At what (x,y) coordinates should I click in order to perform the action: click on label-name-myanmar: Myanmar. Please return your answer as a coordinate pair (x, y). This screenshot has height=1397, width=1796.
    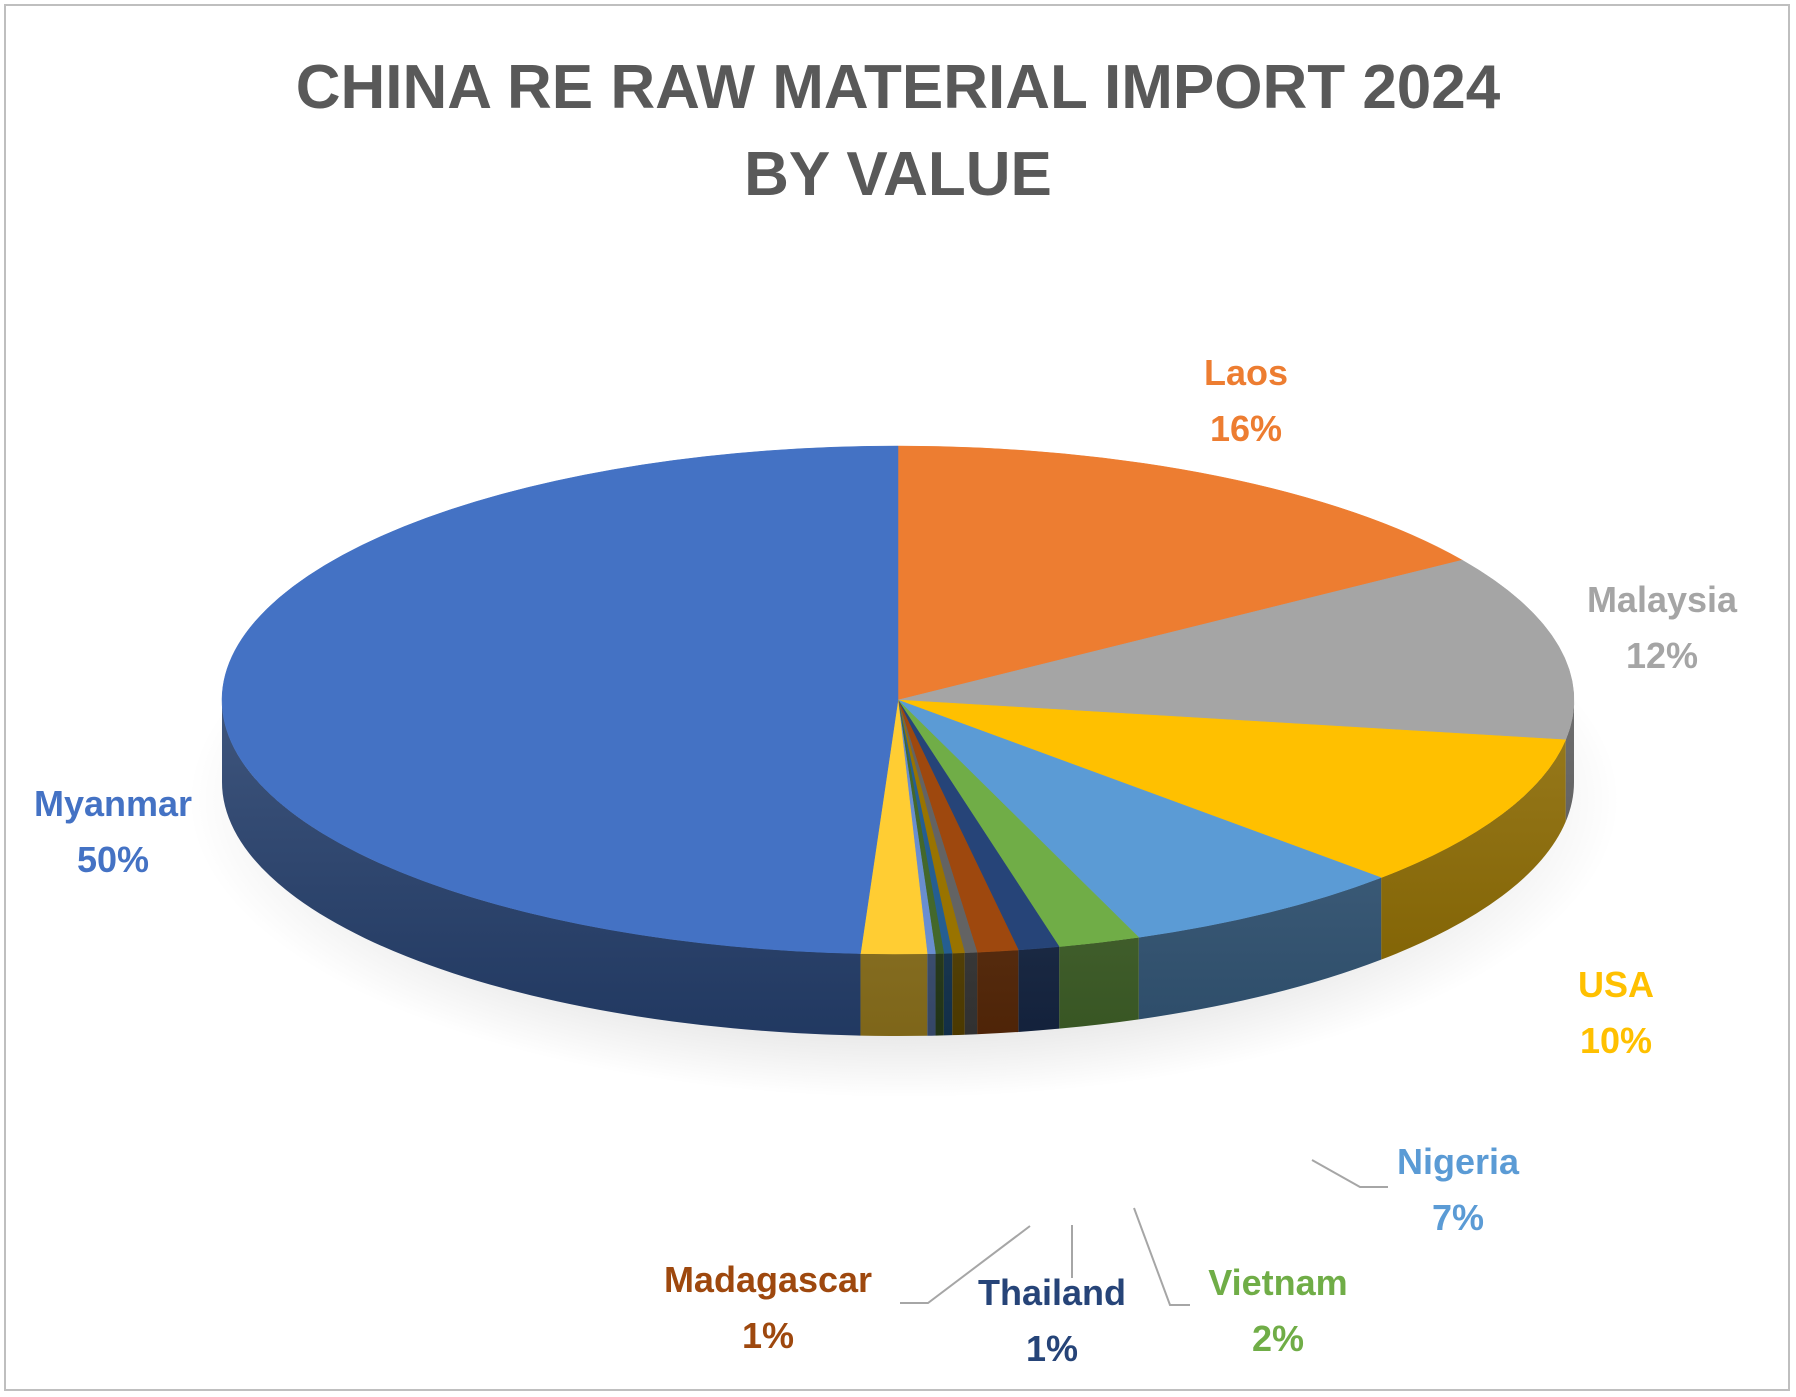
    Looking at the image, I should click on (113, 803).